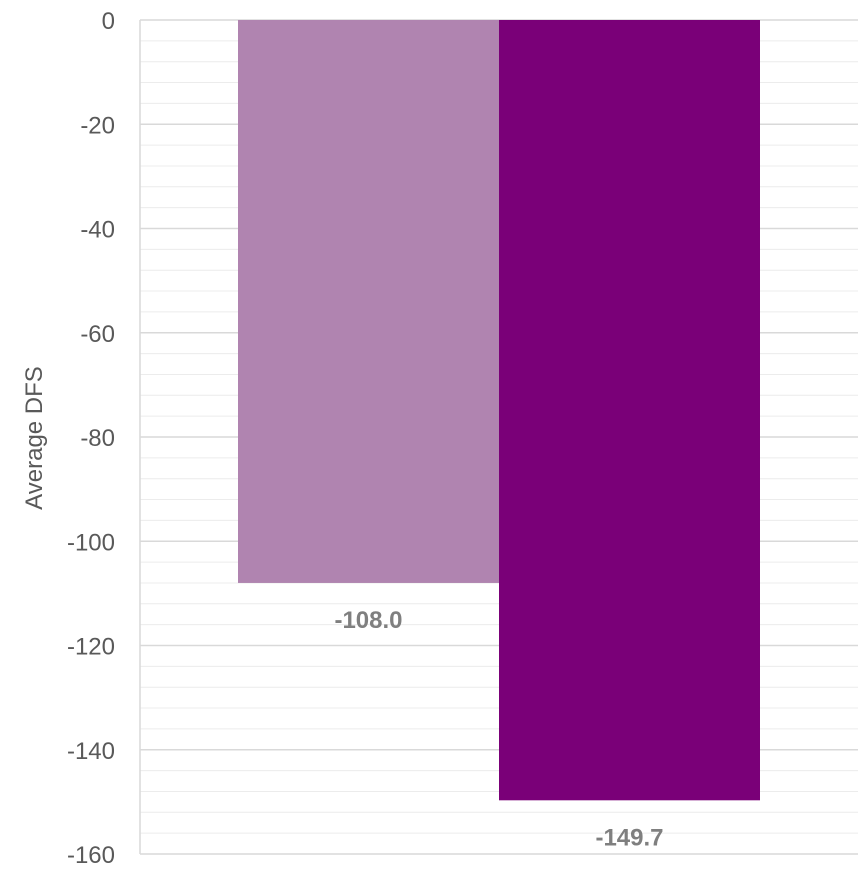 The image size is (867, 870). What do you see at coordinates (91, 751) in the screenshot?
I see `y-tick-label: -140` at bounding box center [91, 751].